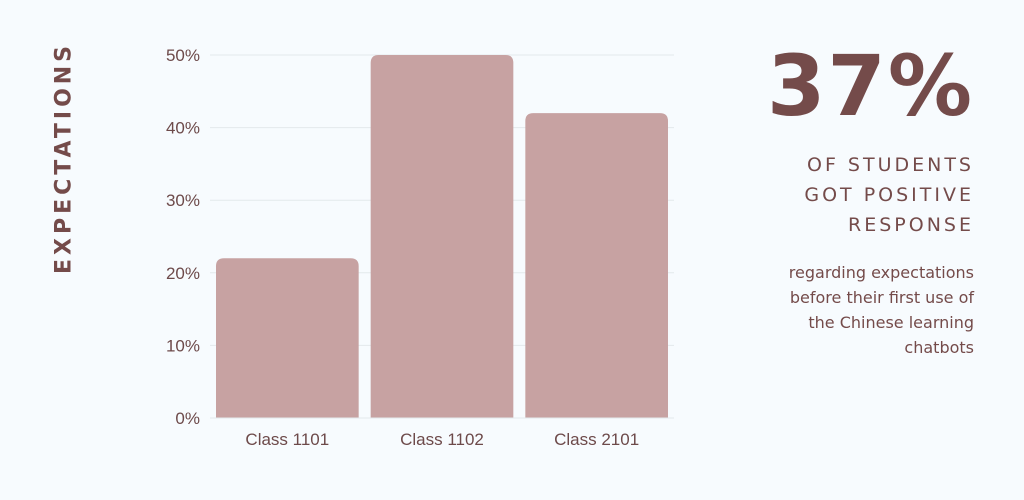 The width and height of the screenshot is (1024, 500). Describe the element at coordinates (183, 345) in the screenshot. I see `y-tick-label: 10%` at that location.